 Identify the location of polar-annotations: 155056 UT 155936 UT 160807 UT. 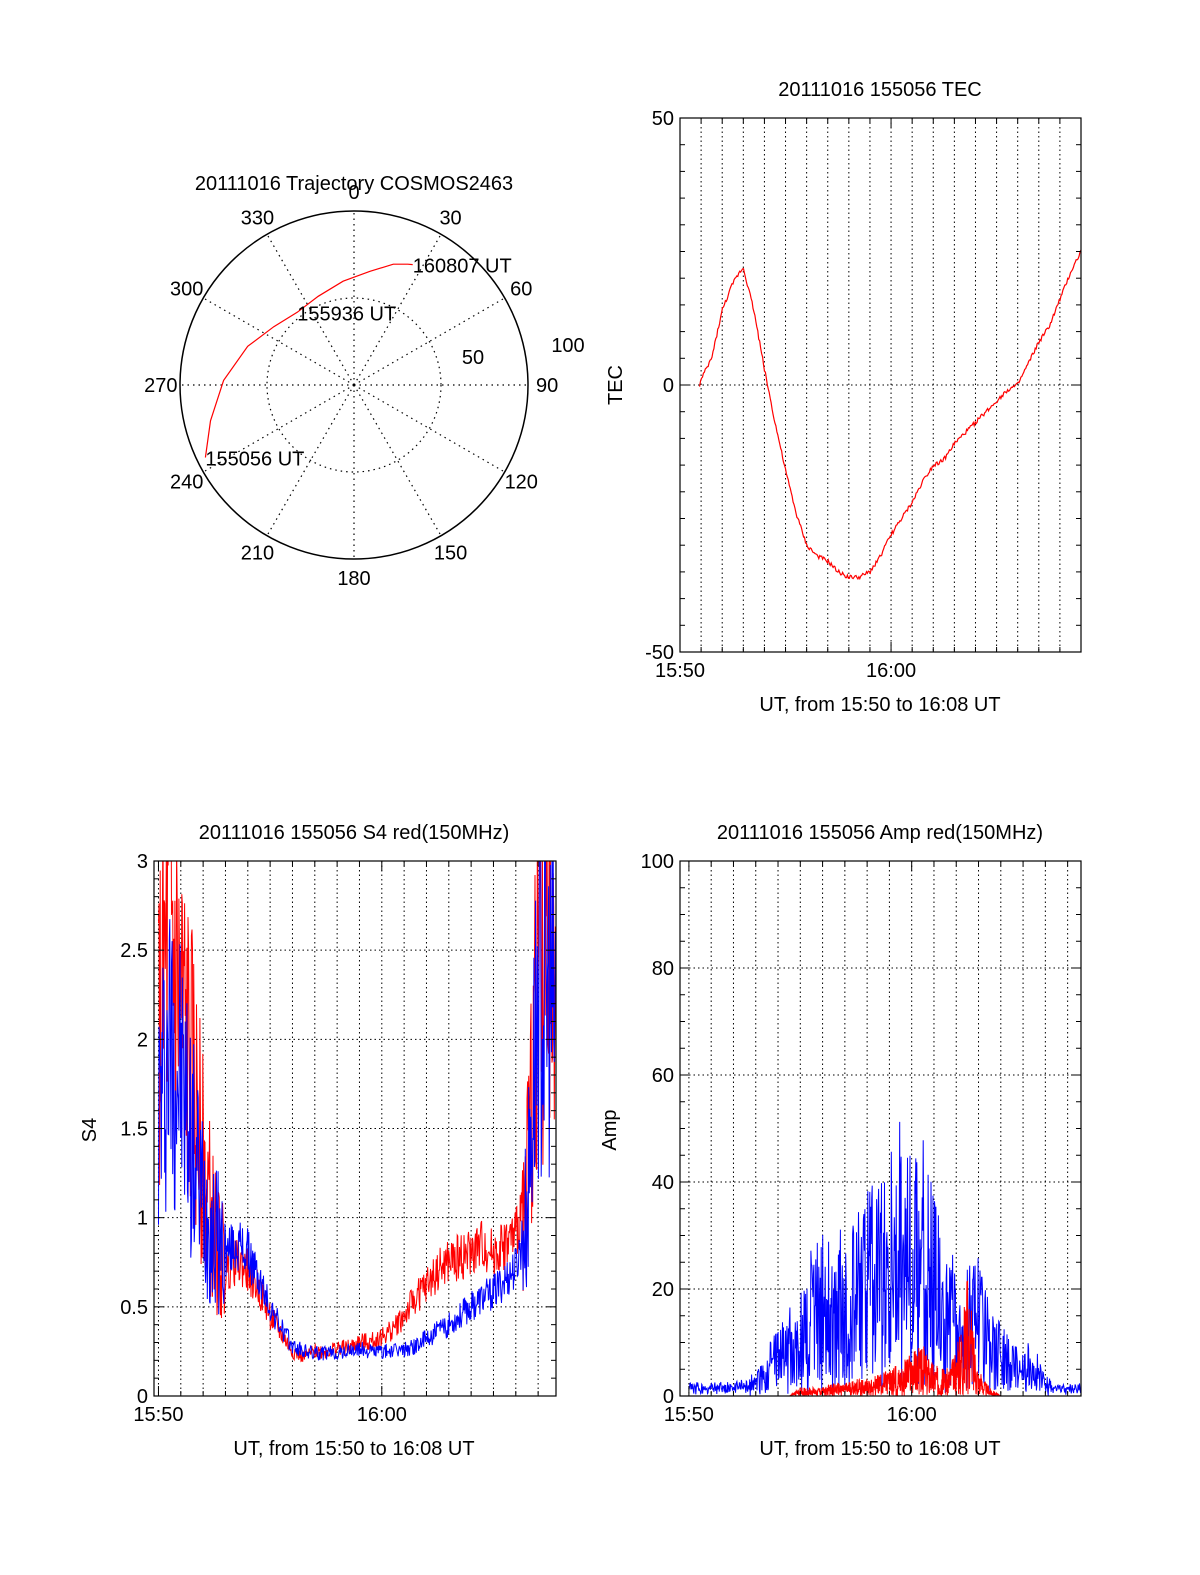
(358, 363).